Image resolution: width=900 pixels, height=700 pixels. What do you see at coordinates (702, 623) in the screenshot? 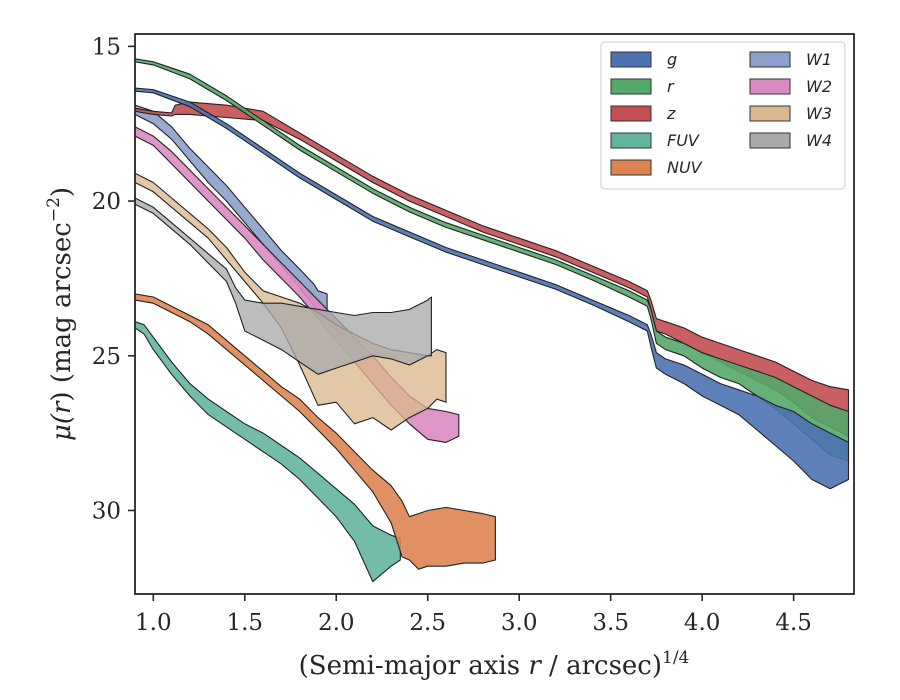
I see `x-tick-label: 4.0` at bounding box center [702, 623].